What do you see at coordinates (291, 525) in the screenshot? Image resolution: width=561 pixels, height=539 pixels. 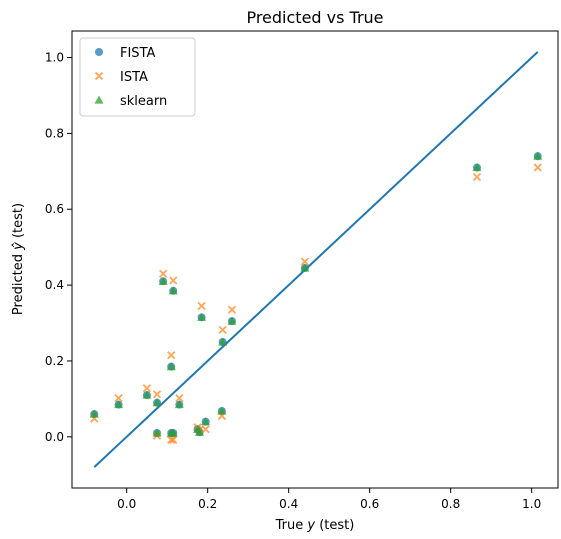 I see `x-axis-label-text: True` at bounding box center [291, 525].